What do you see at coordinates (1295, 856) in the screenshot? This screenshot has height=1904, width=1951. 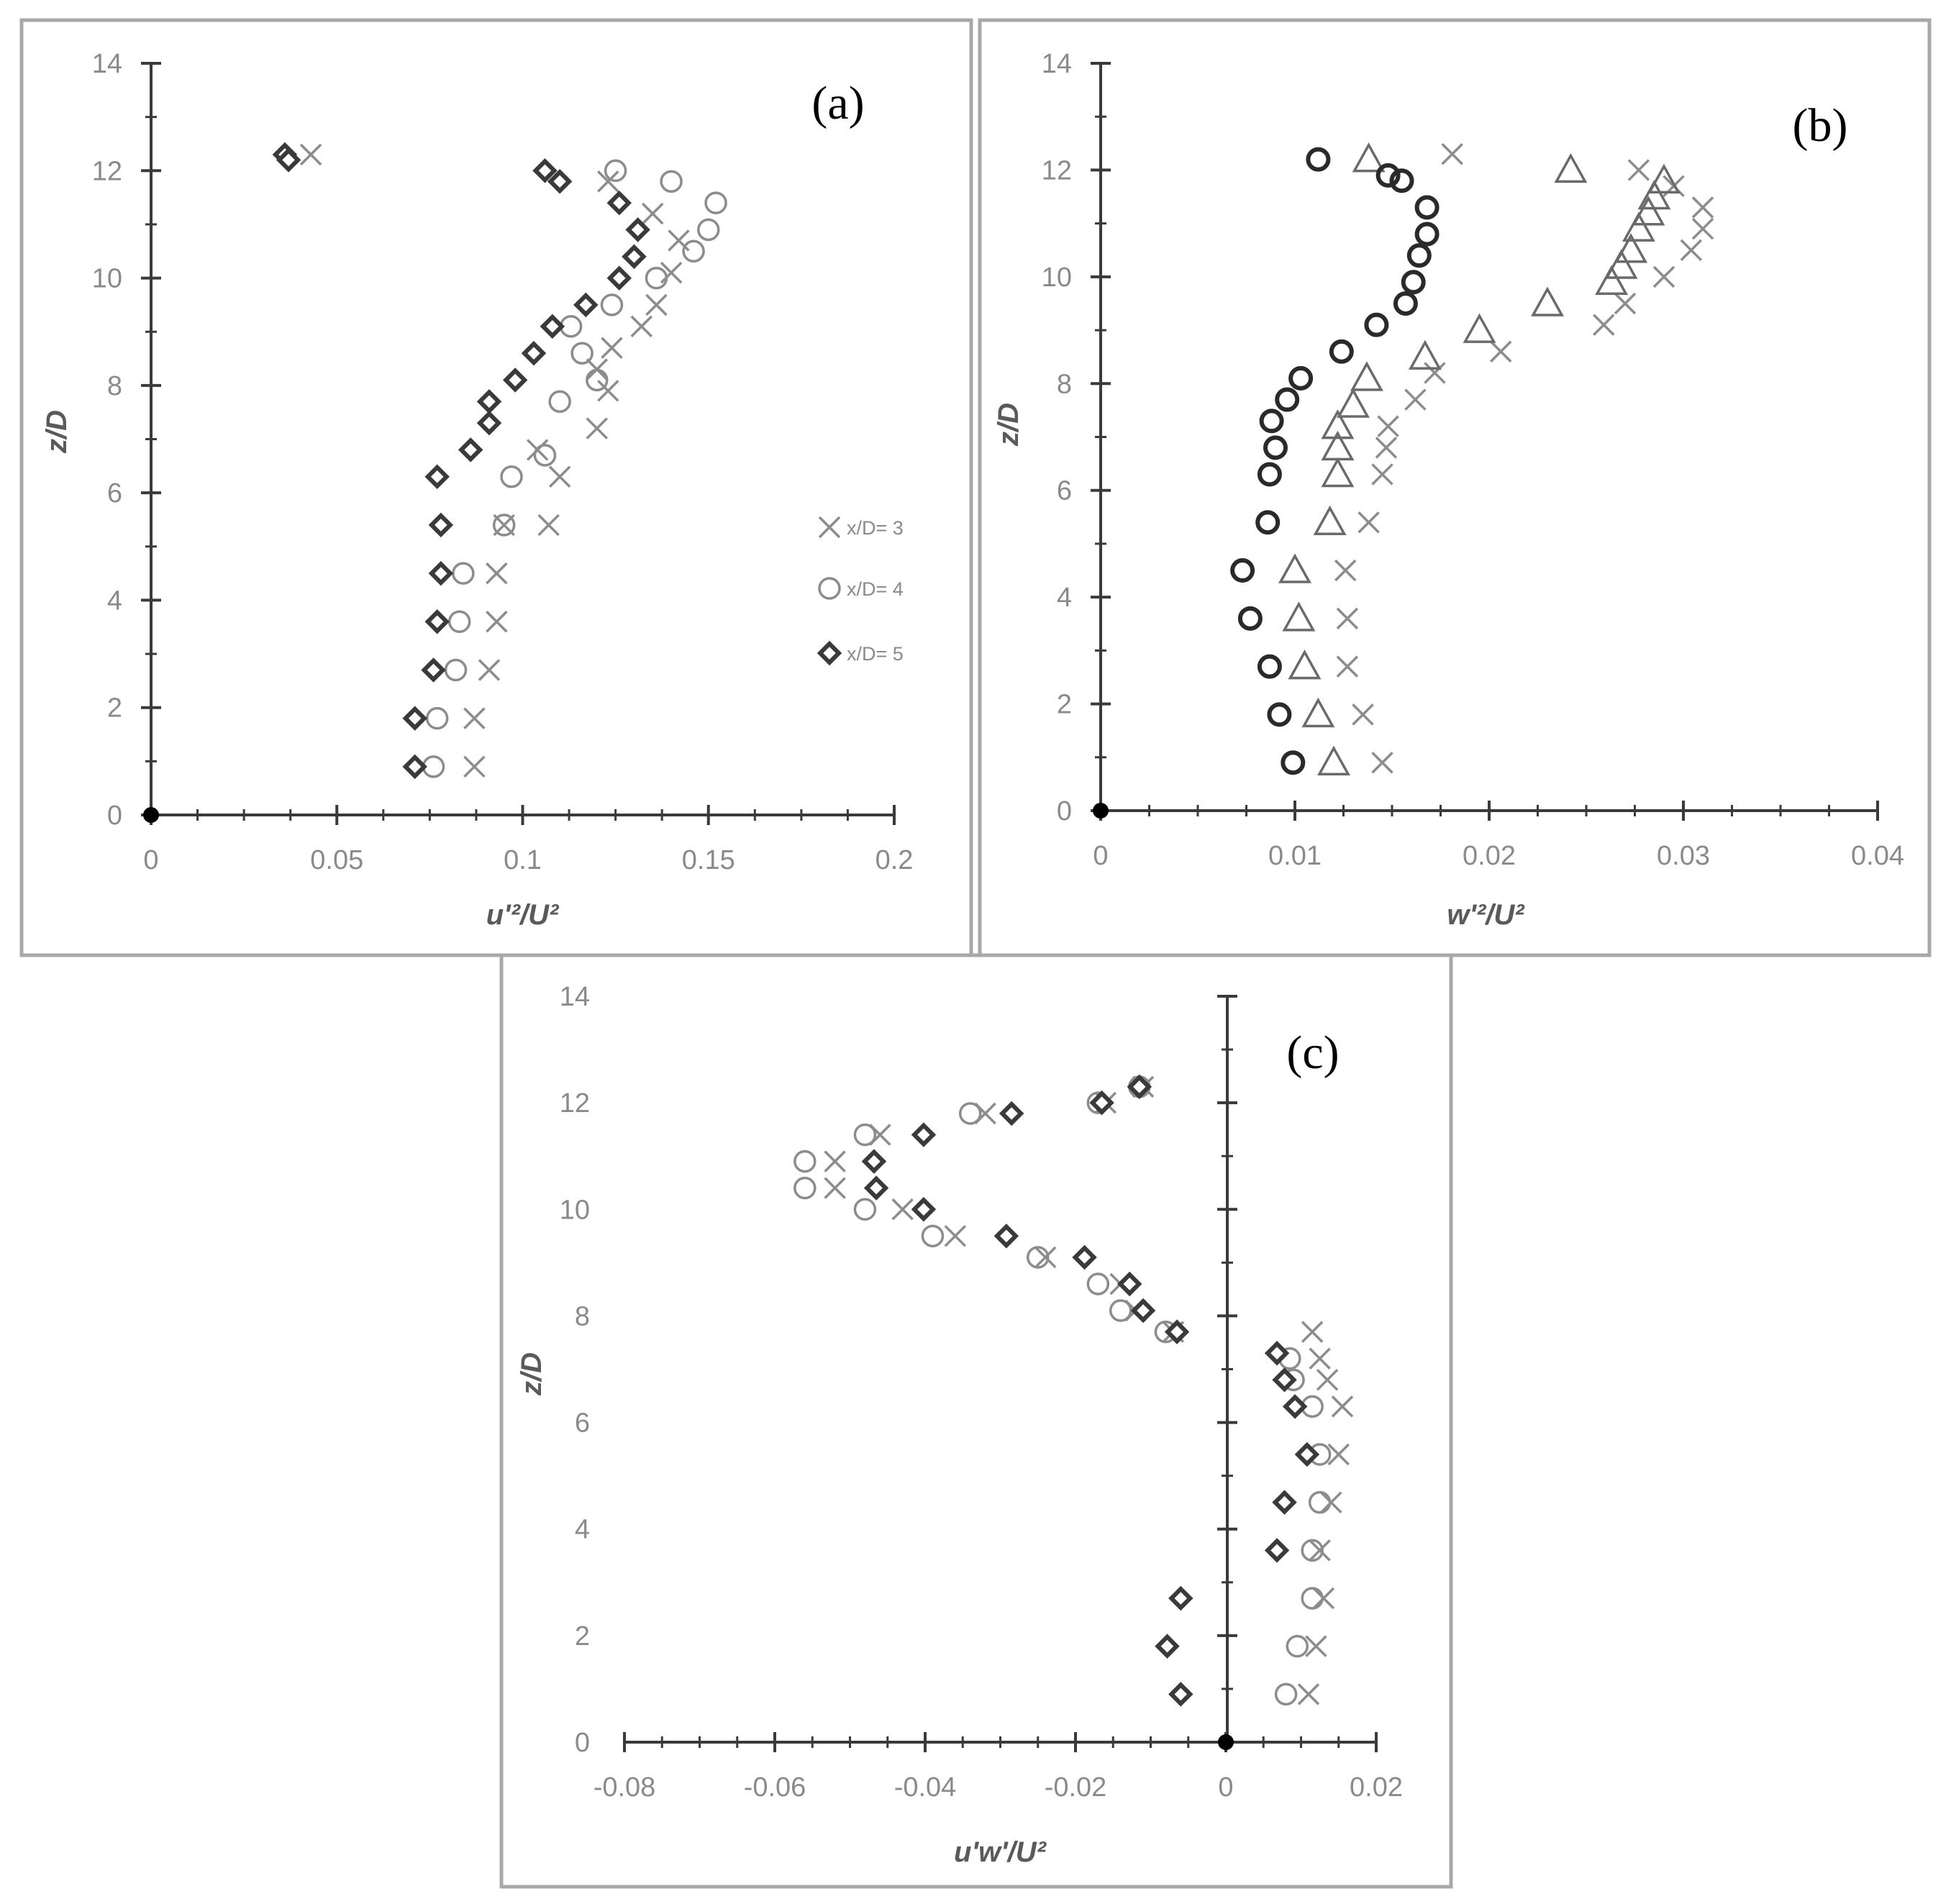 I see `x-tick-label: 0.01` at bounding box center [1295, 856].